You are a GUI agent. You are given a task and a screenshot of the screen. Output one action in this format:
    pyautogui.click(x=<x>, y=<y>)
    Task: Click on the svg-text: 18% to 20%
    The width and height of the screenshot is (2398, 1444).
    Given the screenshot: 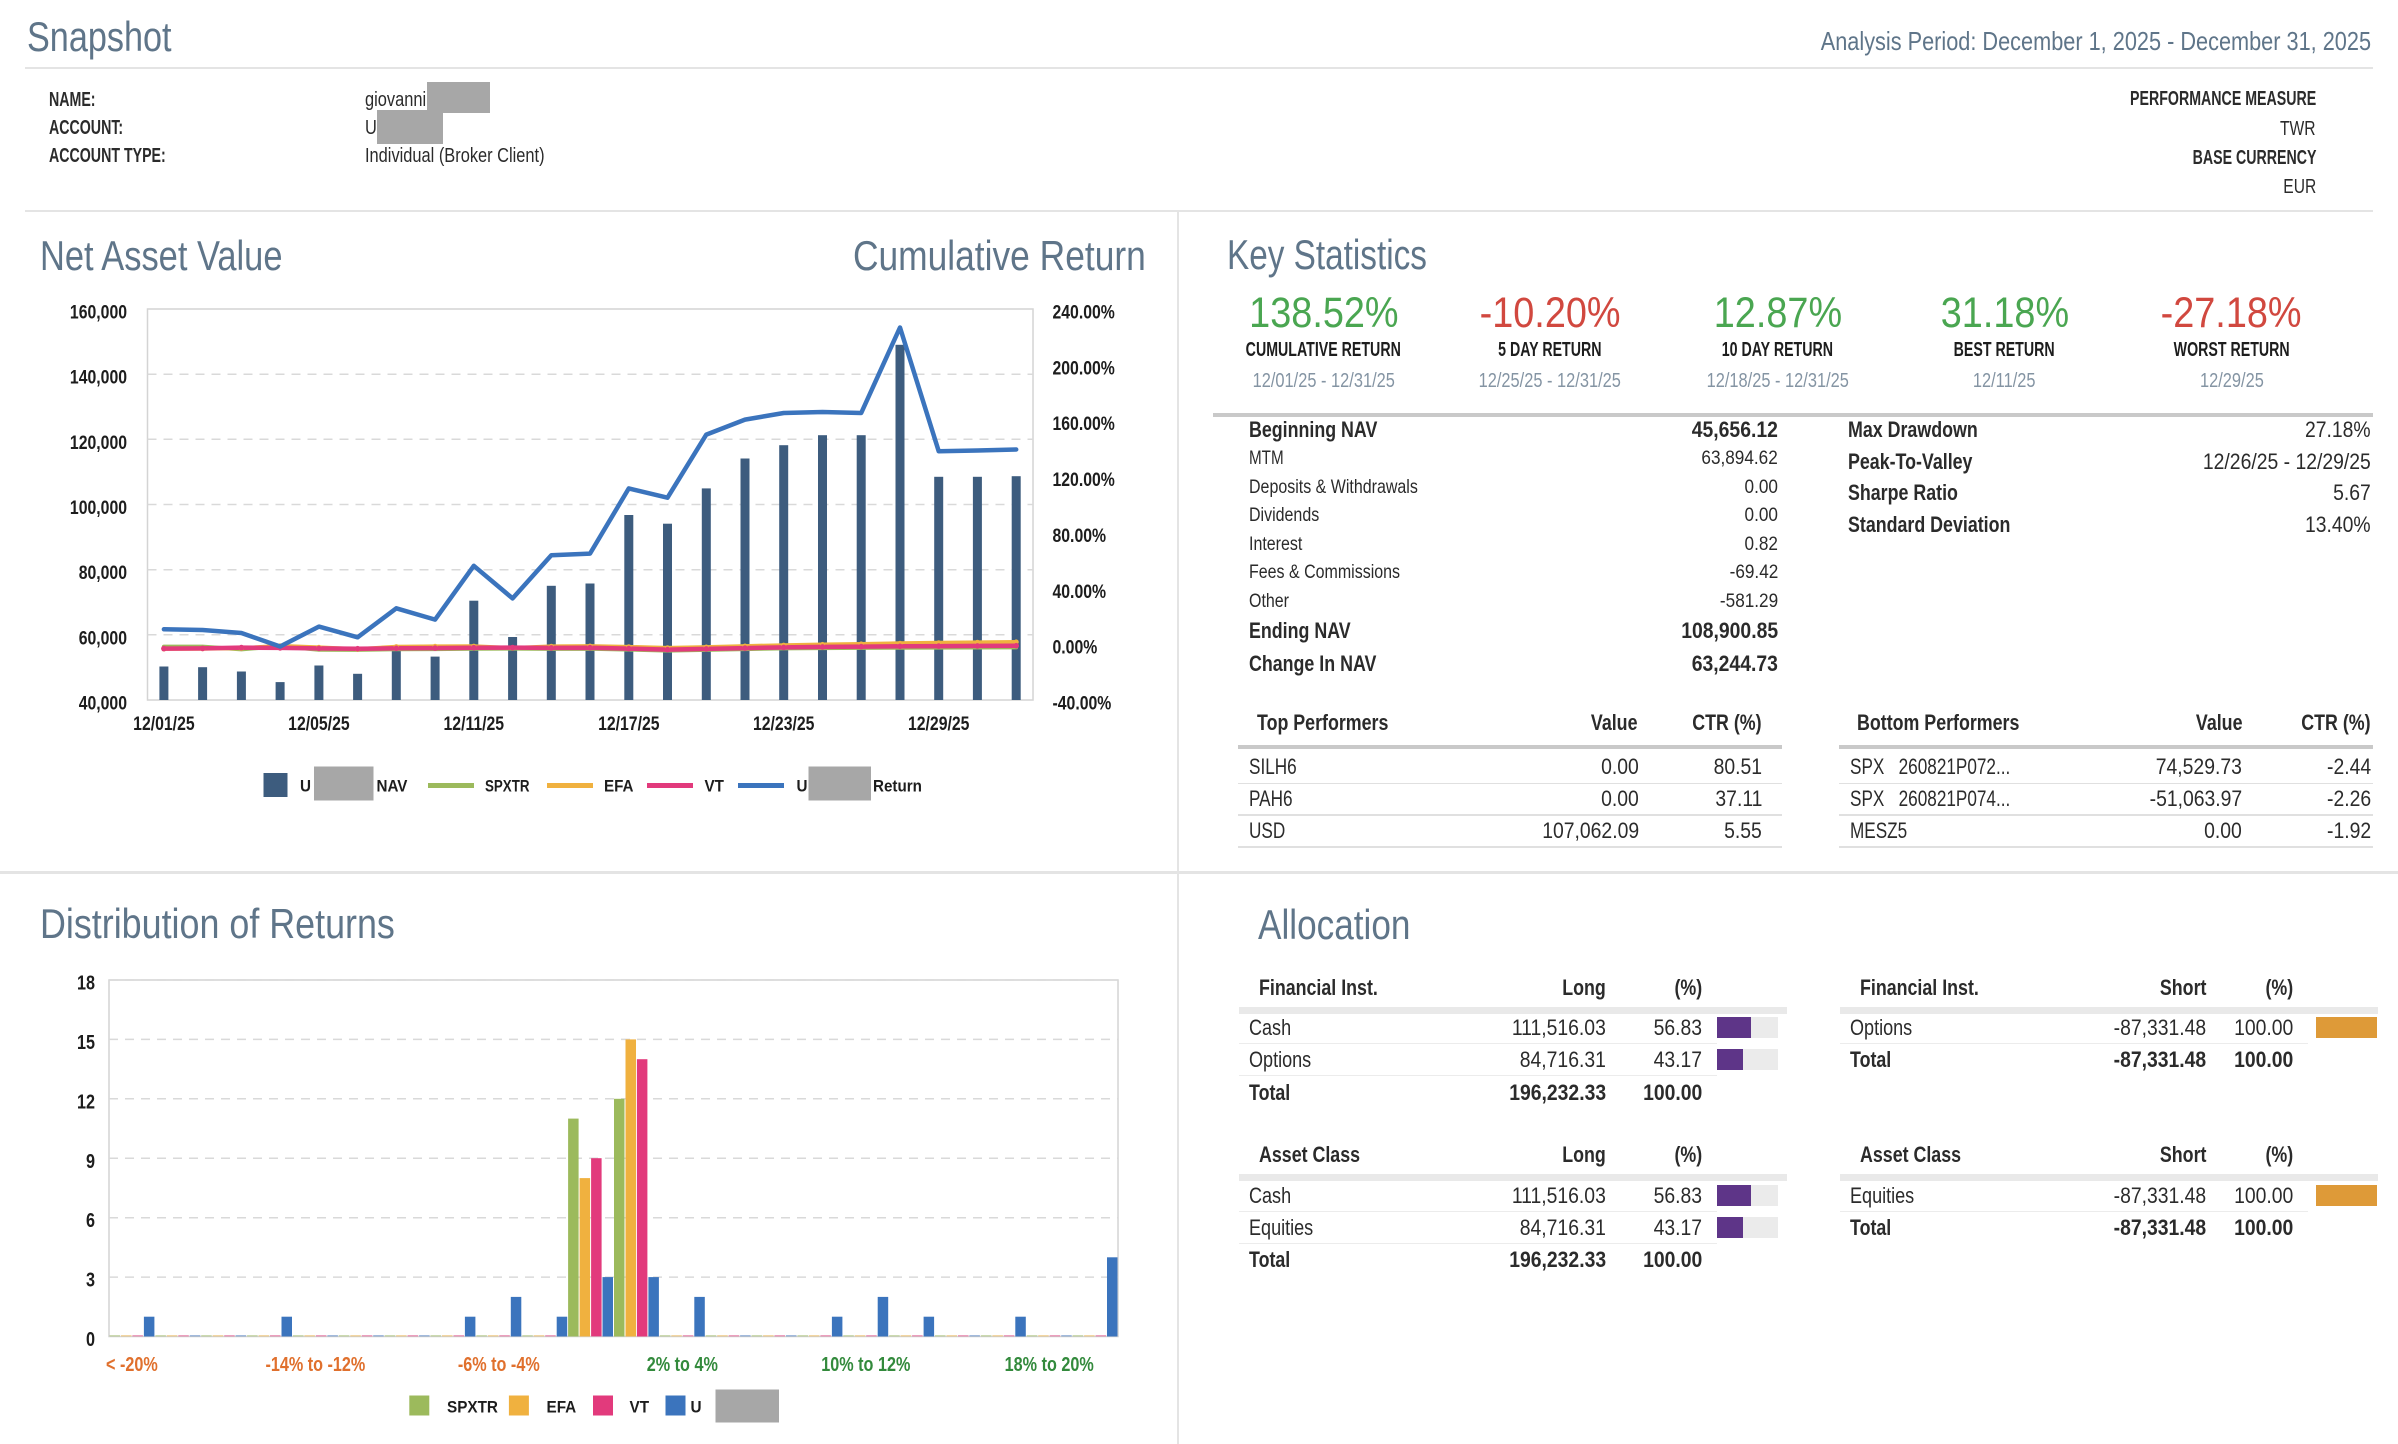 What is the action you would take?
    pyautogui.click(x=1049, y=1364)
    